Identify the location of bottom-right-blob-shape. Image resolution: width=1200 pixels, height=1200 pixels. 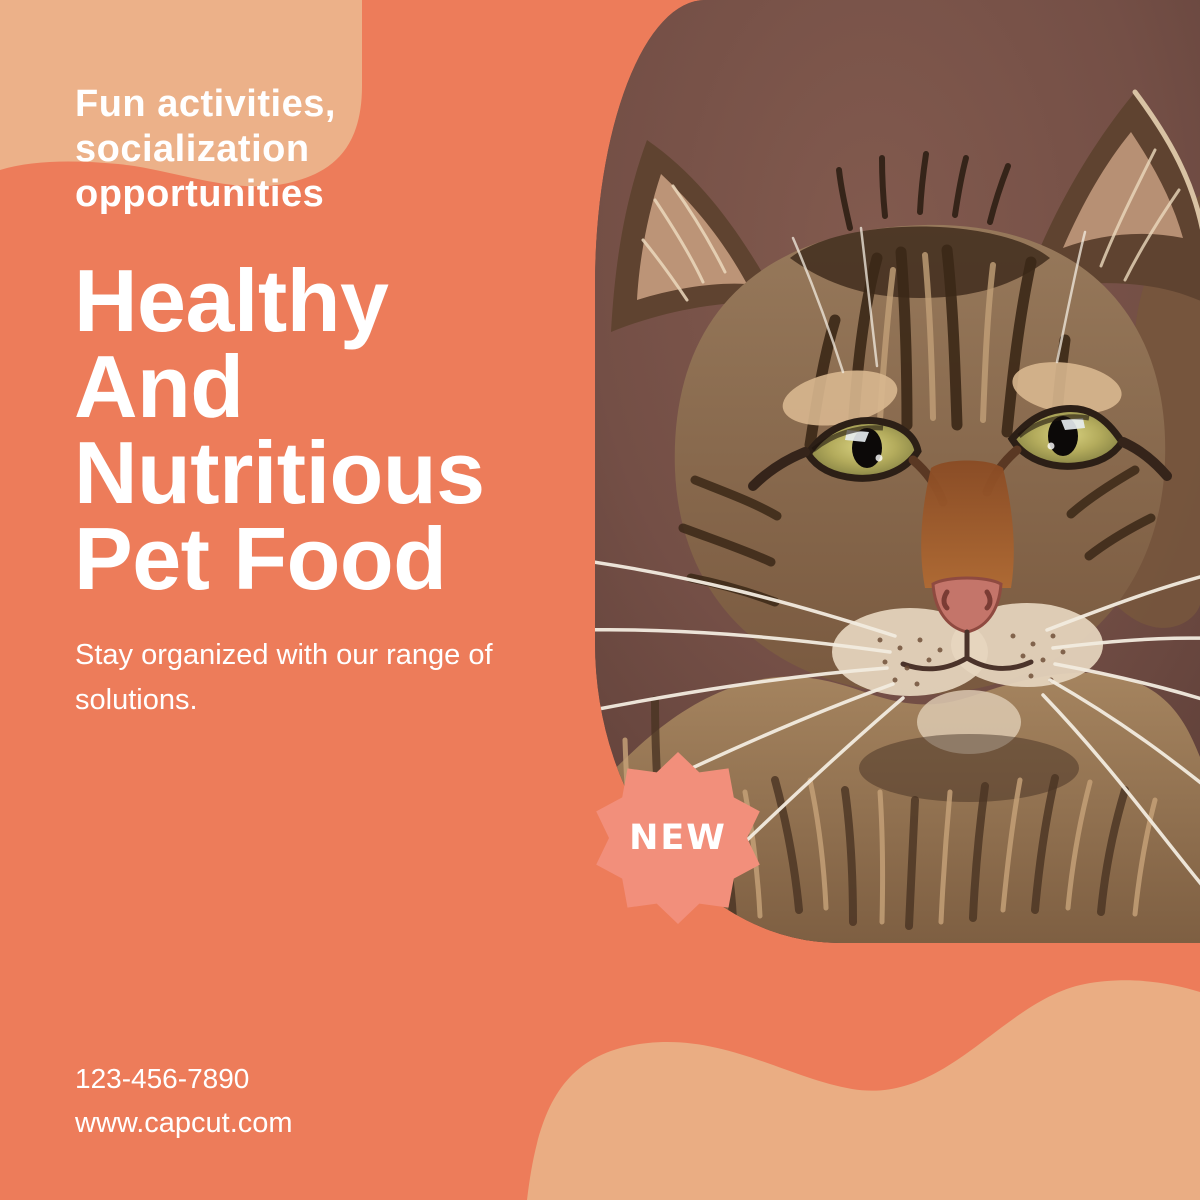
(863, 1090).